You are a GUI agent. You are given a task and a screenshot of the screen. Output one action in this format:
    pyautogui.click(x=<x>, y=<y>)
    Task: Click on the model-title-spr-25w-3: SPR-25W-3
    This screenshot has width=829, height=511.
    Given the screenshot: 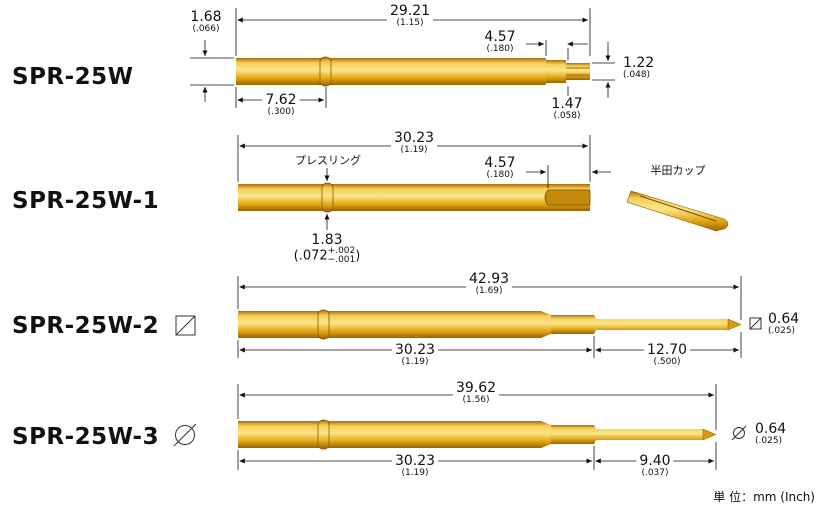 What is the action you would take?
    pyautogui.click(x=86, y=437)
    